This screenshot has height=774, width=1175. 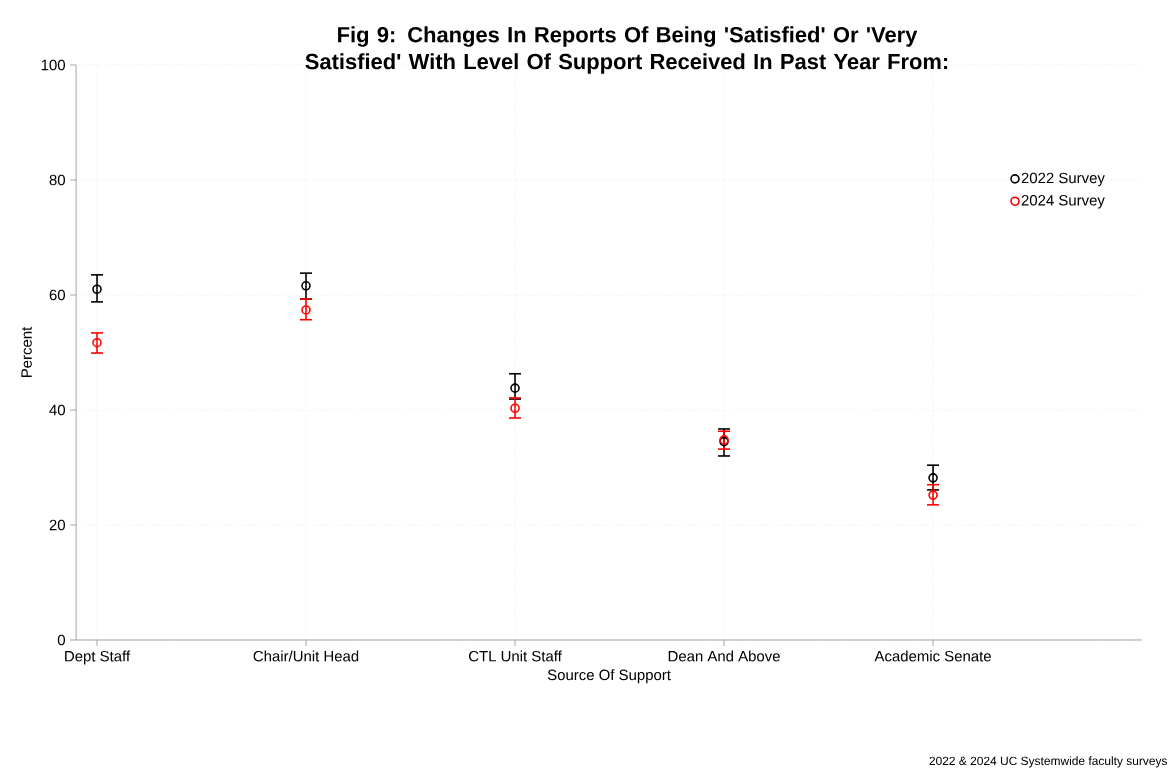 What do you see at coordinates (57, 410) in the screenshot?
I see `y-tick-label: 40` at bounding box center [57, 410].